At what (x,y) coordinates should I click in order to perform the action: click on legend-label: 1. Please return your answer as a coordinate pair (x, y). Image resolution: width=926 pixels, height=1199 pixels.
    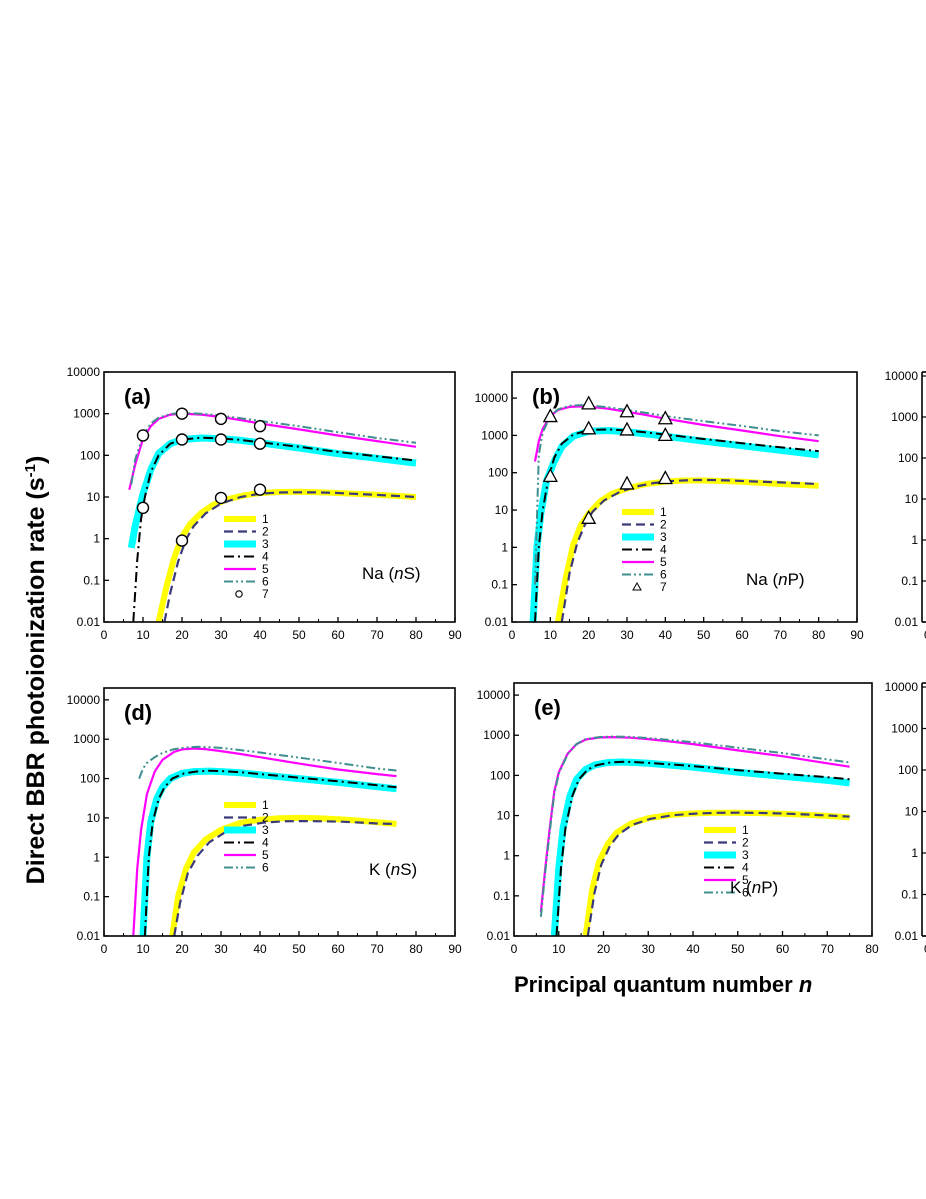
    Looking at the image, I should click on (663, 512).